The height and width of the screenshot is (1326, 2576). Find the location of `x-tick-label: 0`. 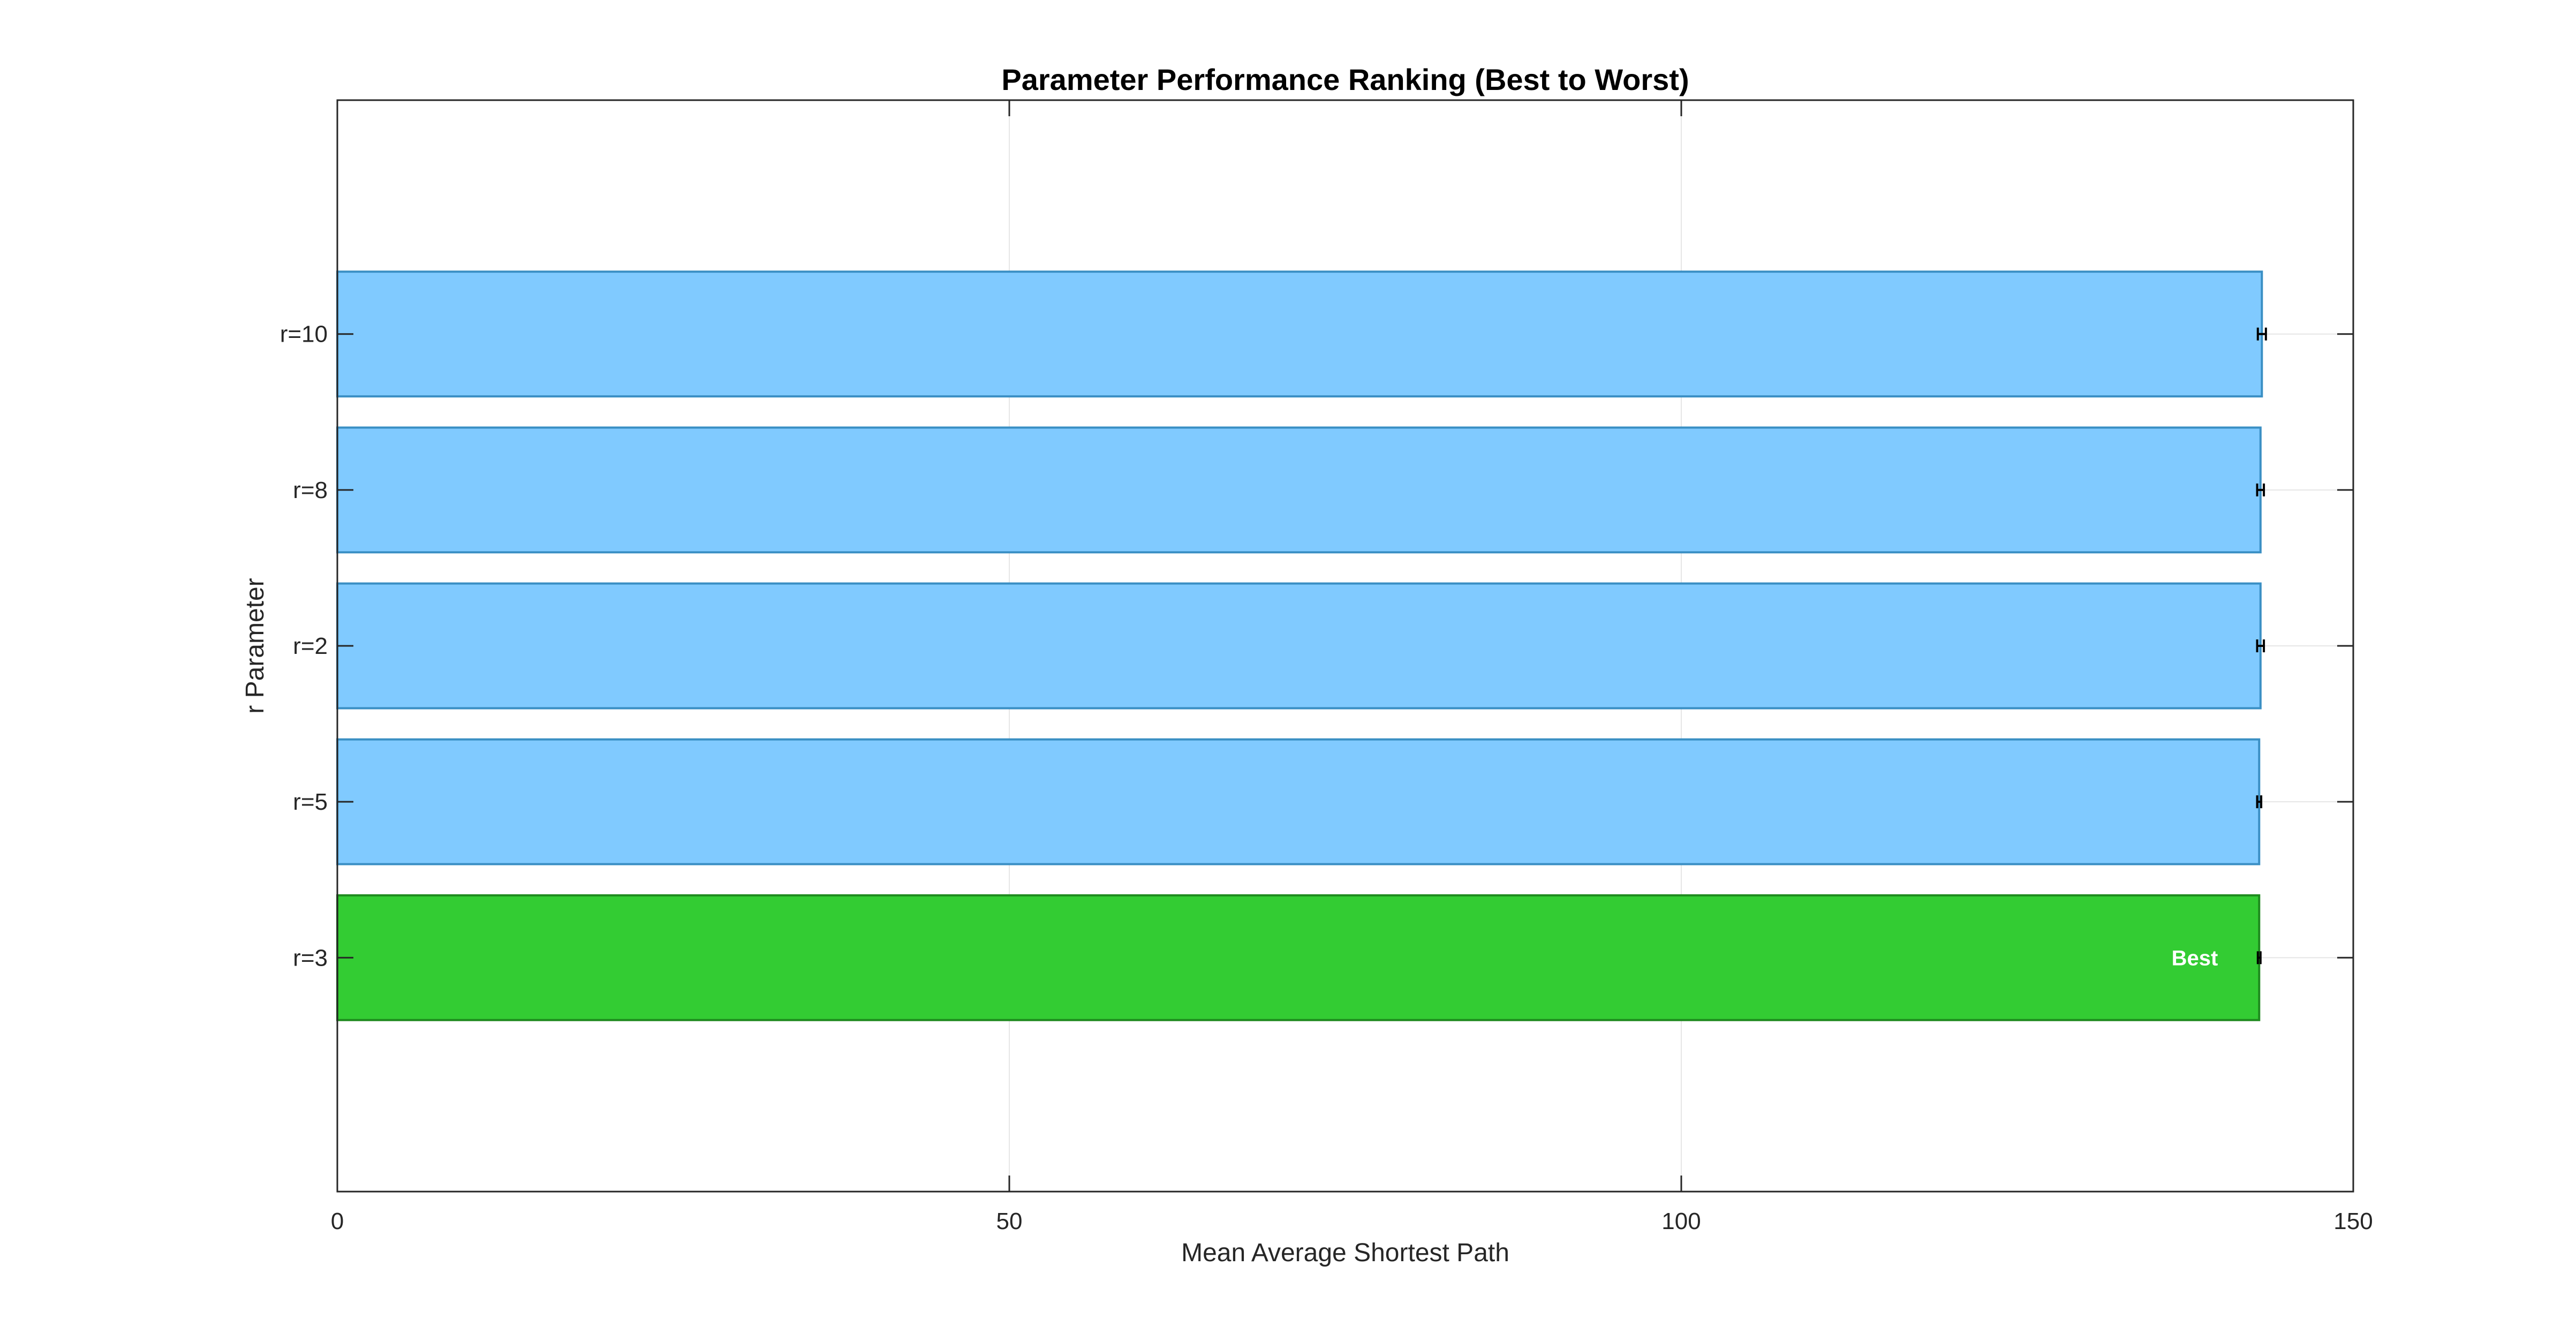

x-tick-label: 0 is located at coordinates (337, 1221).